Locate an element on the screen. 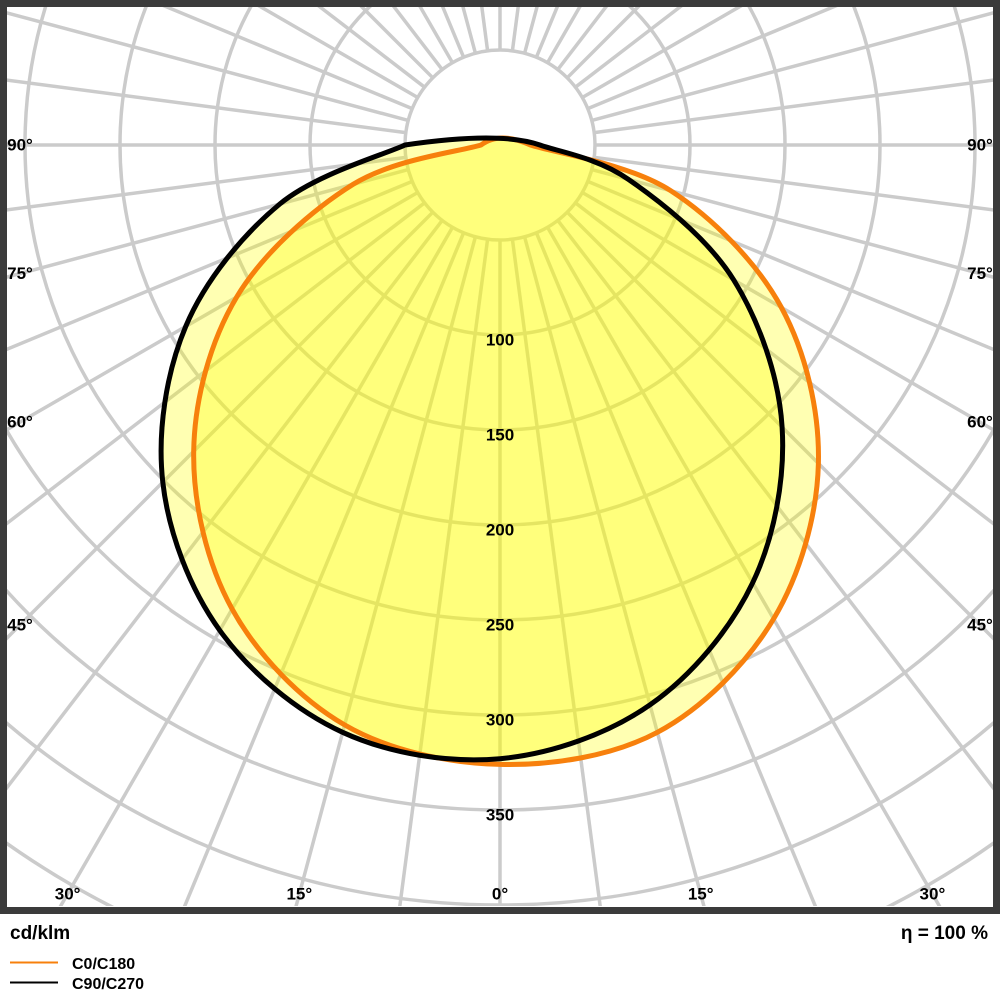 This screenshot has height=1000, width=1000. grid-spoke-142.5 is located at coordinates (582, 39).